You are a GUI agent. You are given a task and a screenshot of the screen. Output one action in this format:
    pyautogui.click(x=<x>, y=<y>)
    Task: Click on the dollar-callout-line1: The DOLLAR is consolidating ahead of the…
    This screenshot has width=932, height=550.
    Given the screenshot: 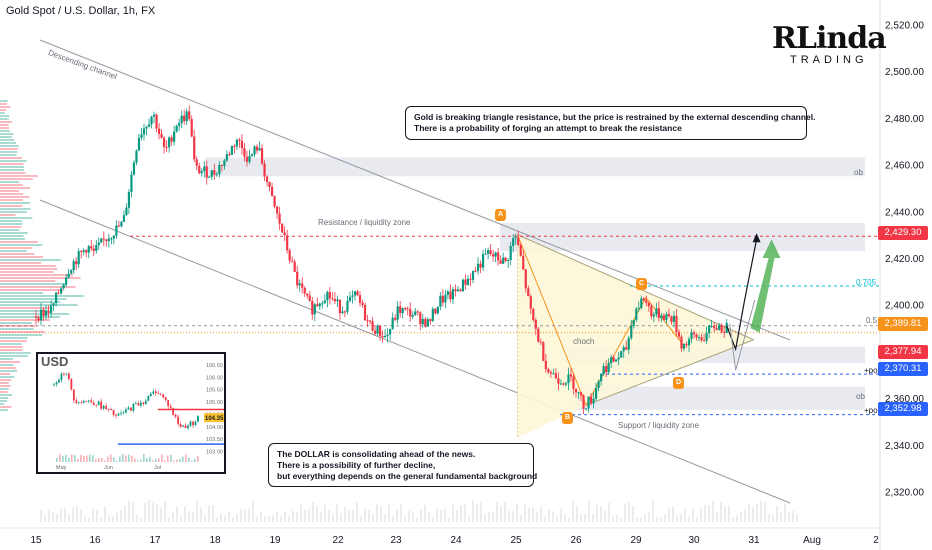 What is the action you would take?
    pyautogui.click(x=376, y=454)
    